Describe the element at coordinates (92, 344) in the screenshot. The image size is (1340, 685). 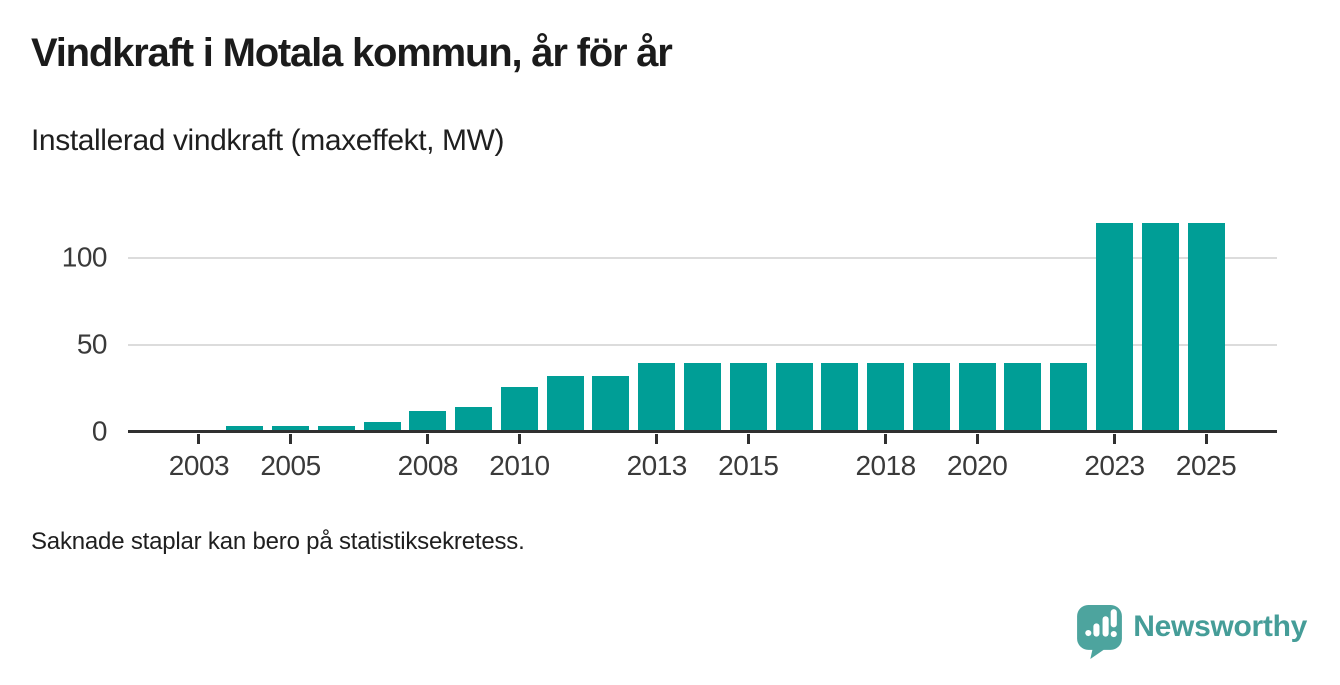
I see `y-tick-label-50: 50` at that location.